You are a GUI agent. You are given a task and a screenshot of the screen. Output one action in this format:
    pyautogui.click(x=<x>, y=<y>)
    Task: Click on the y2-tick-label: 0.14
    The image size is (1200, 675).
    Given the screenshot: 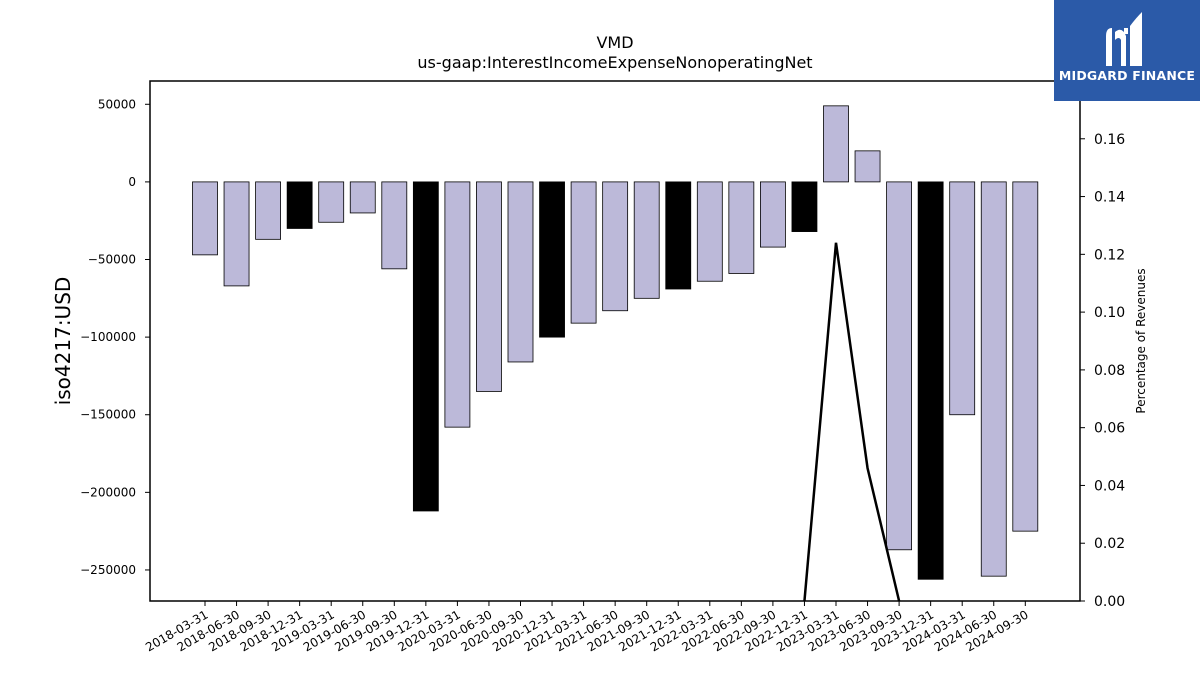 What is the action you would take?
    pyautogui.click(x=1109, y=198)
    